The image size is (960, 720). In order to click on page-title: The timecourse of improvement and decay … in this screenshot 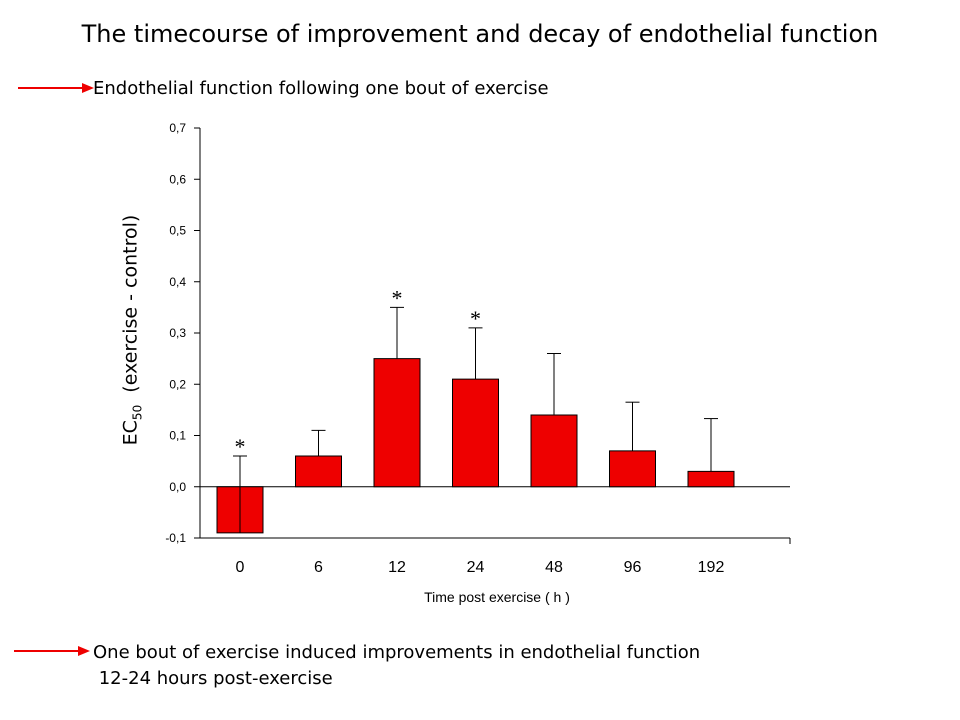, I will do `click(480, 34)`.